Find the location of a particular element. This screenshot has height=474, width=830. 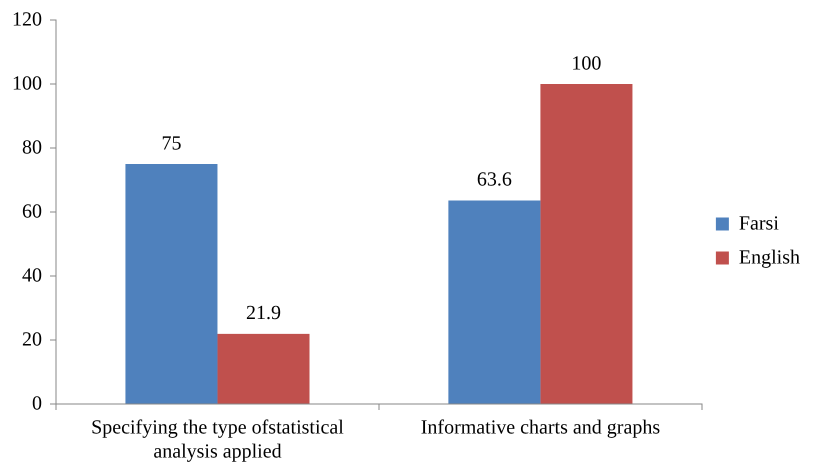

y-tick-label: 60 is located at coordinates (32, 211).